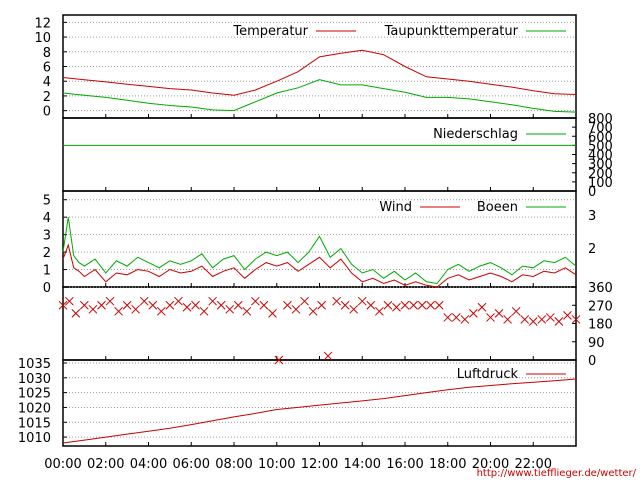 The image size is (640, 480). Describe the element at coordinates (319, 464) in the screenshot. I see `x-tick-label: 12:00` at that location.